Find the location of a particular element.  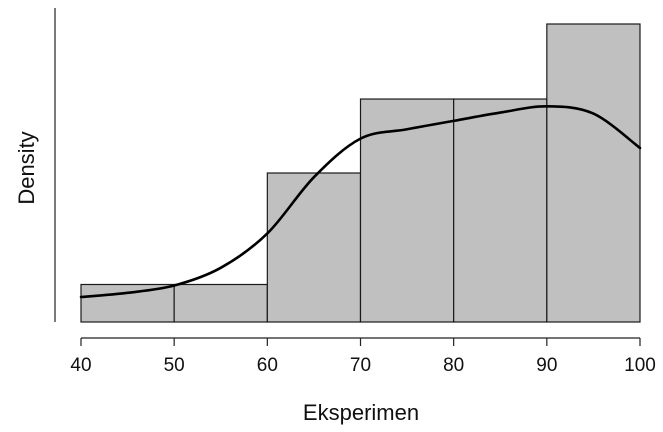

x-axis: 40 50 60 70 80 90 100 is located at coordinates (363, 356).